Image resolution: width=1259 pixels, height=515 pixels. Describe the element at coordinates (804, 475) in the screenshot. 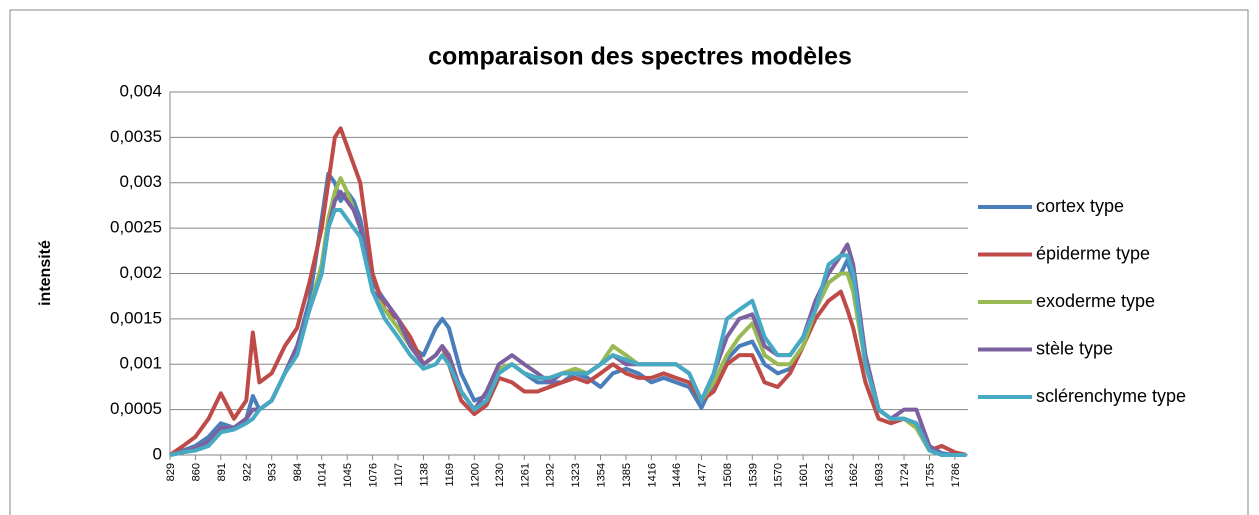

I see `x-tick-label: 1601` at that location.